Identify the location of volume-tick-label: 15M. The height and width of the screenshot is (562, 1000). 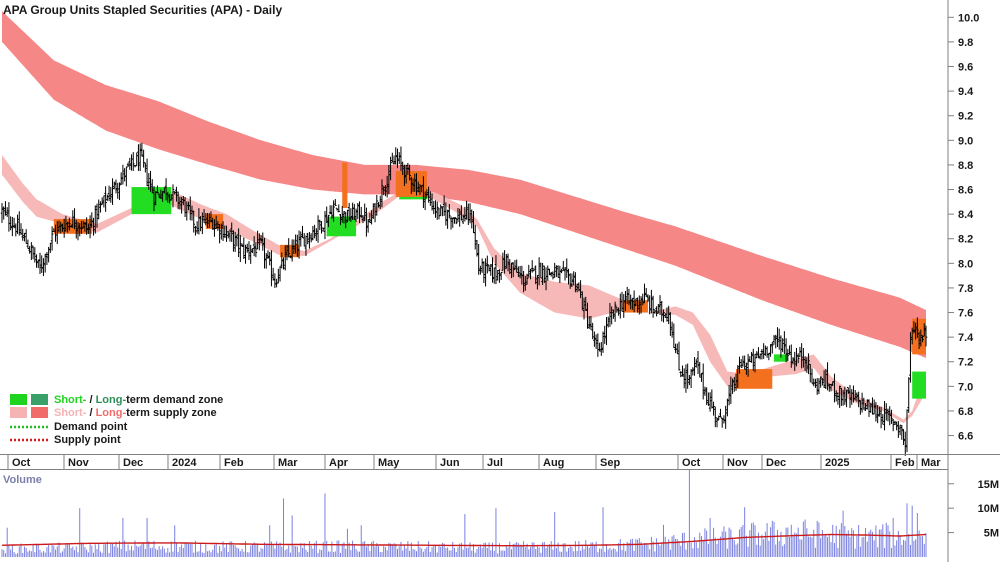
(988, 485).